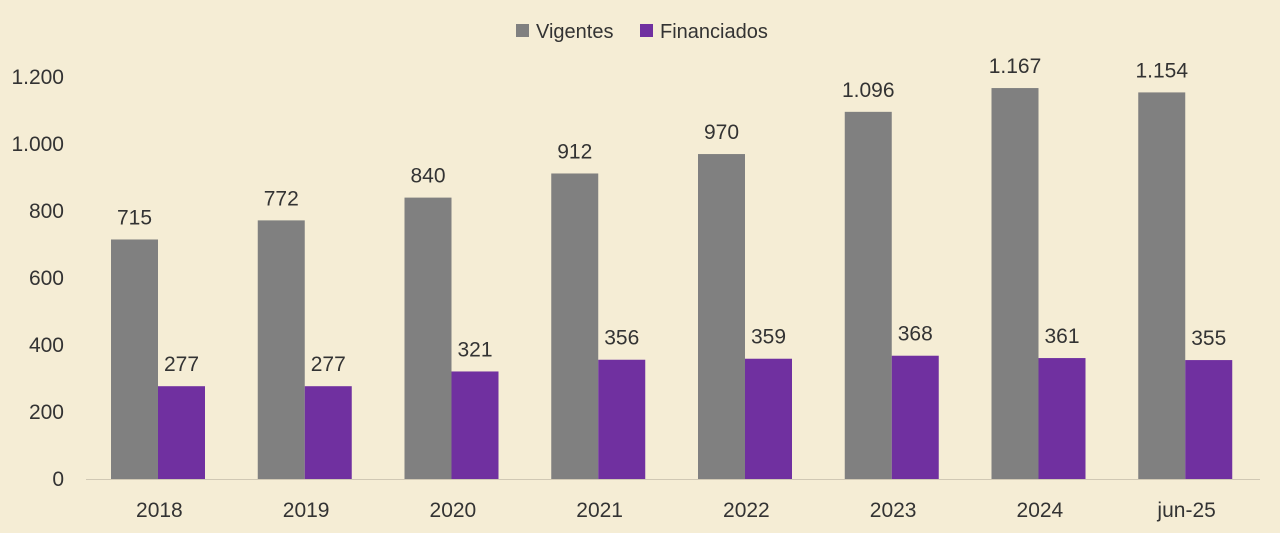 The width and height of the screenshot is (1280, 533). I want to click on legend: Vigentes Financiados, so click(642, 32).